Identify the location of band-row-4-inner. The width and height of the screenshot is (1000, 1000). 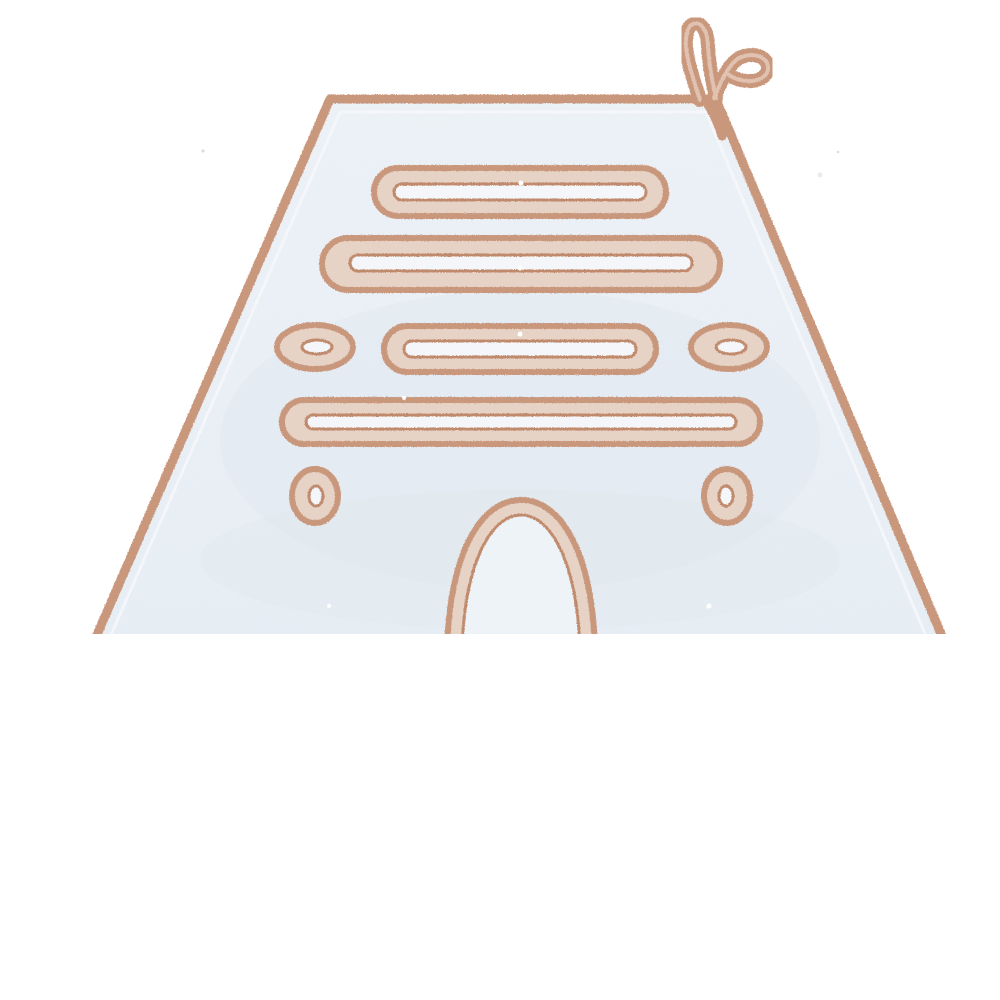
(521, 422).